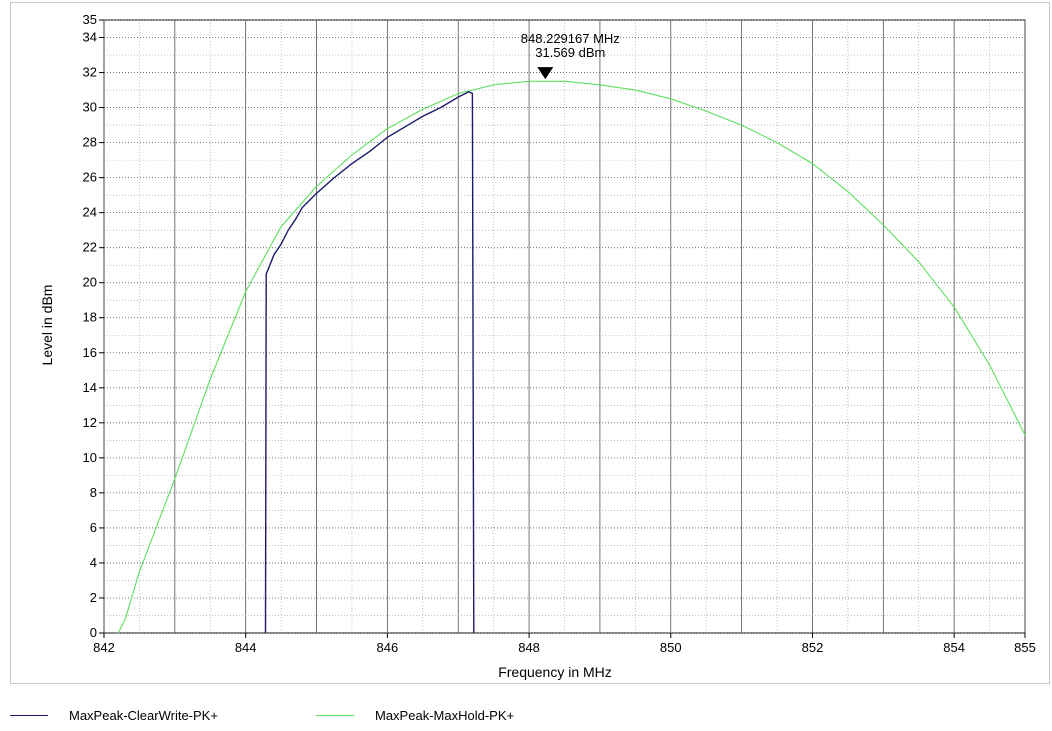 This screenshot has height=731, width=1052. I want to click on series-line-clearwrite, so click(369, 362).